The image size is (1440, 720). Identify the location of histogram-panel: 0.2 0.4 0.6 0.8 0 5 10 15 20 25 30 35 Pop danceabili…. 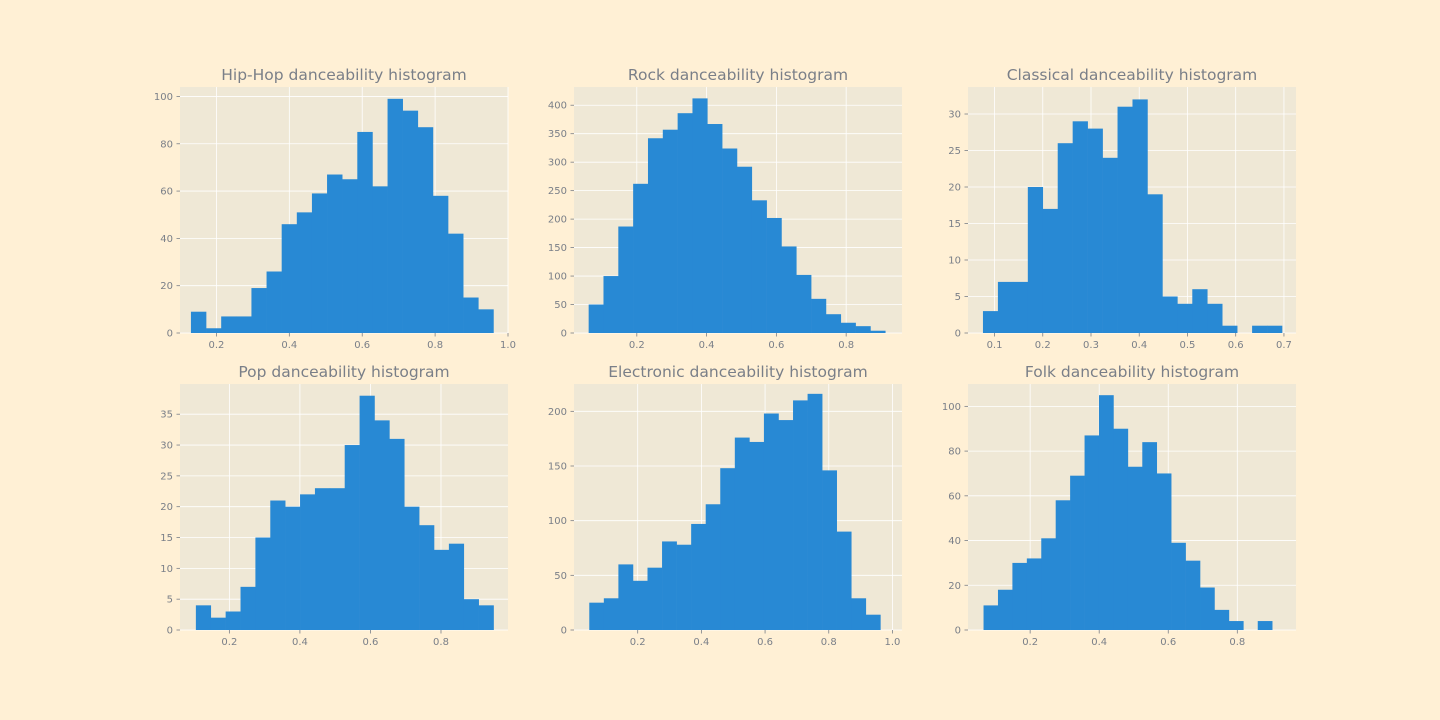
(334, 505).